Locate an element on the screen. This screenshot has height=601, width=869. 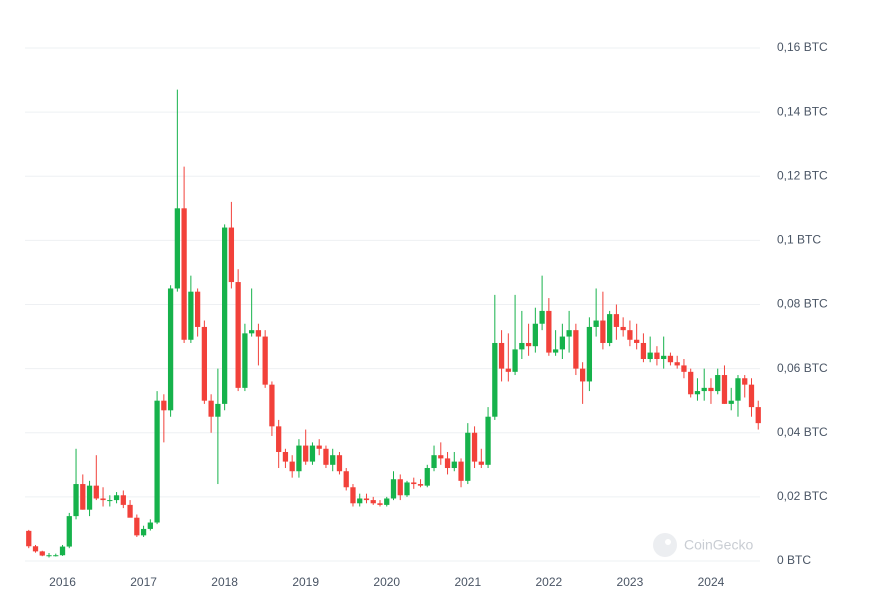
y-tick-label: 0,08 BTC is located at coordinates (802, 304).